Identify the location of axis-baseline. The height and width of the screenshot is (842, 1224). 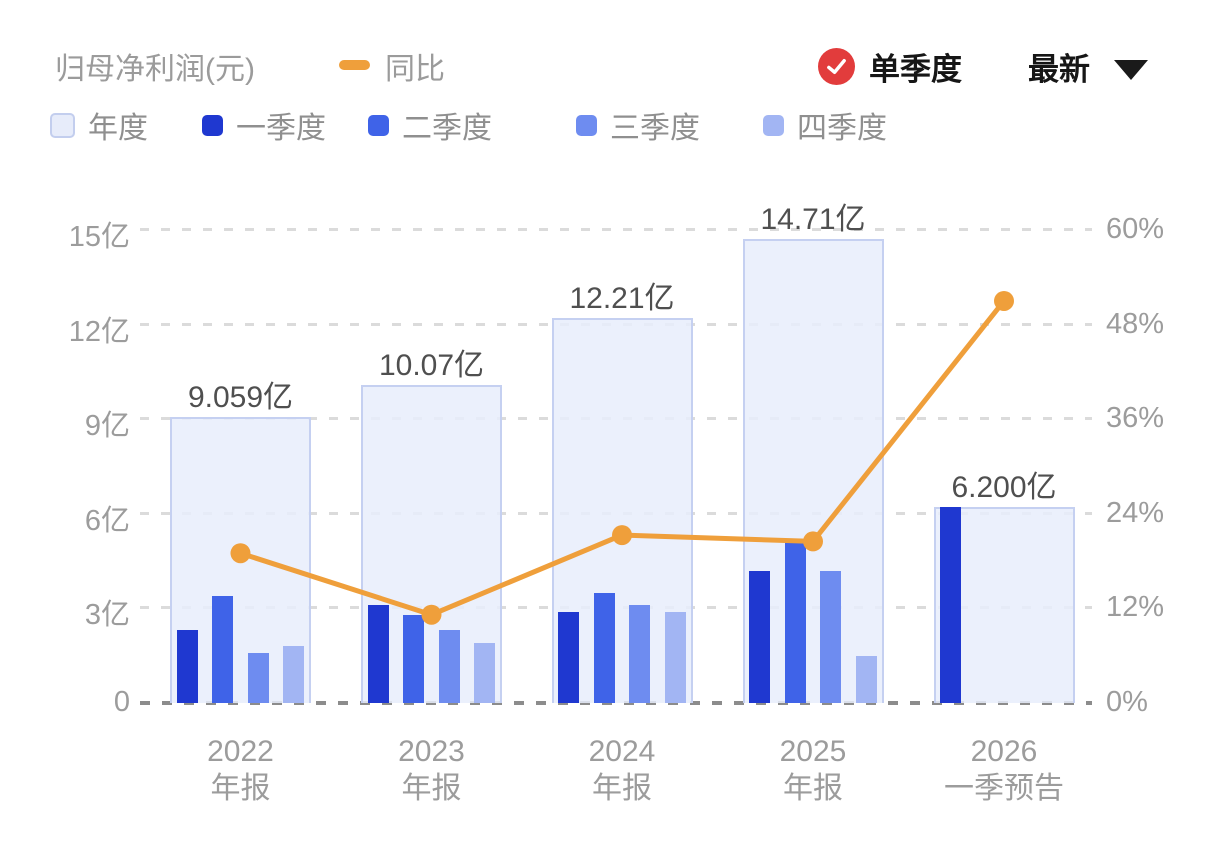
(616, 703).